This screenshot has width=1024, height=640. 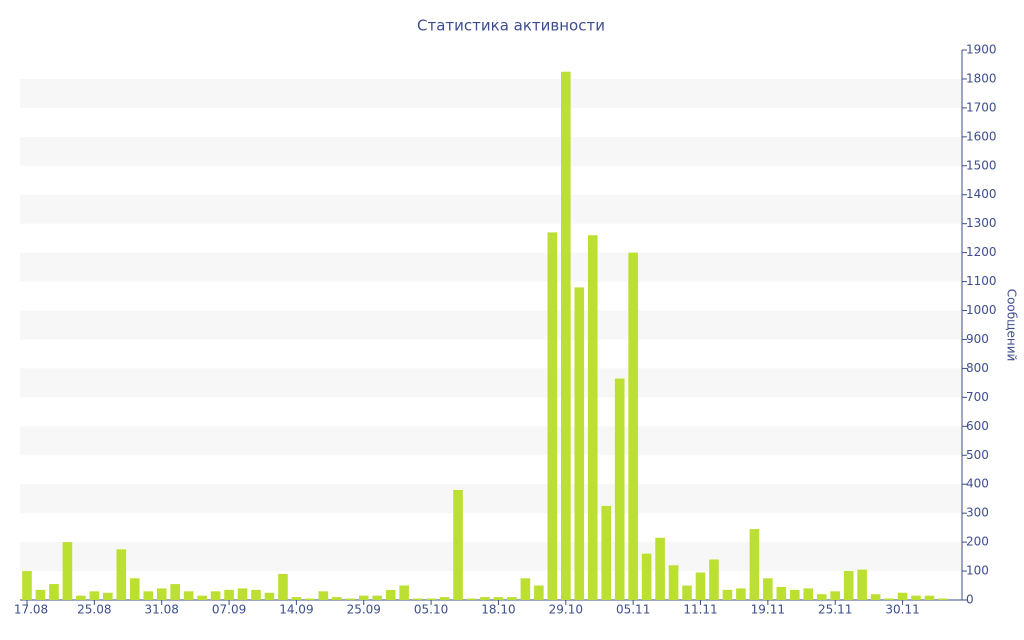 What do you see at coordinates (566, 610) in the screenshot?
I see `x-tick-label: 29.10` at bounding box center [566, 610].